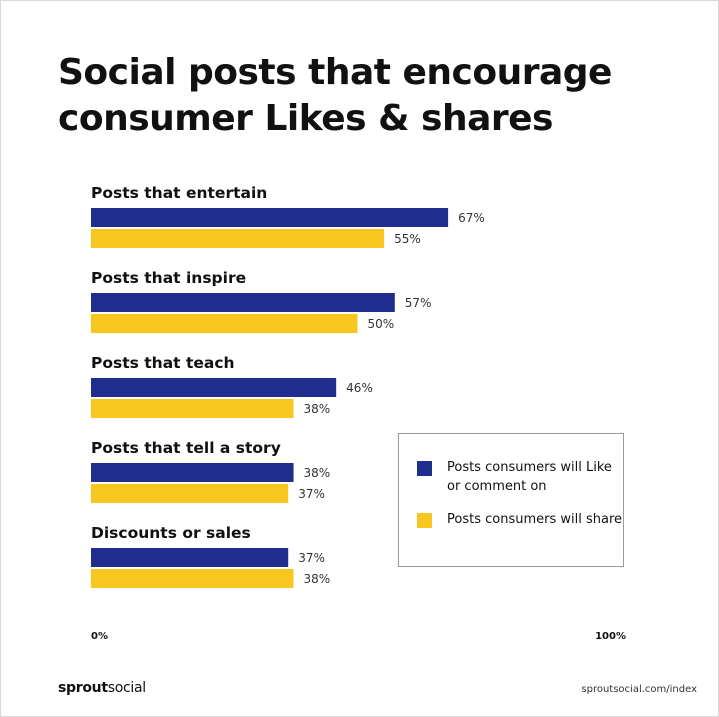 This screenshot has height=717, width=719. What do you see at coordinates (424, 468) in the screenshot?
I see `legend-swatch-like` at bounding box center [424, 468].